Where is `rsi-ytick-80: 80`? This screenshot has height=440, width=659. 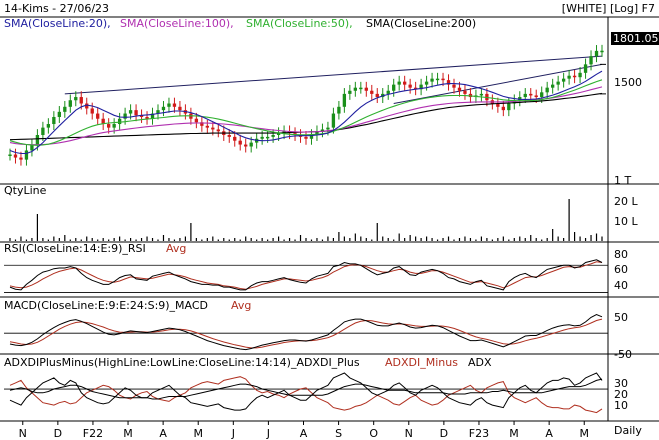
rsi-ytick-80: 80 is located at coordinates (621, 254).